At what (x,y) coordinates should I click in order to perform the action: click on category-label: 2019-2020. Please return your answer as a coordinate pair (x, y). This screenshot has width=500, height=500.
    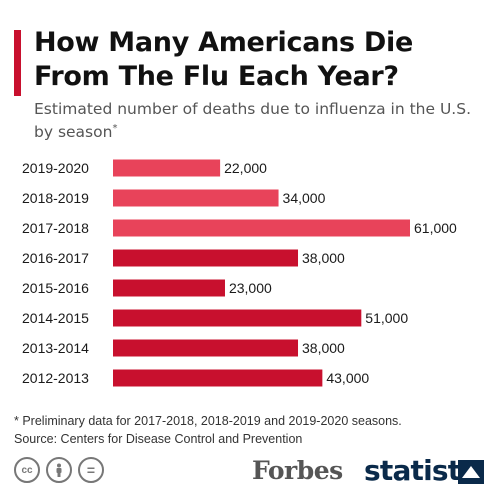
    Looking at the image, I should click on (55, 168).